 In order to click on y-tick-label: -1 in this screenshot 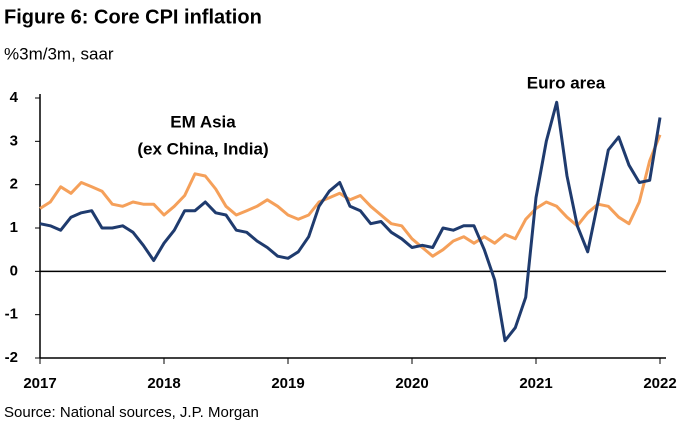, I will do `click(11, 314)`.